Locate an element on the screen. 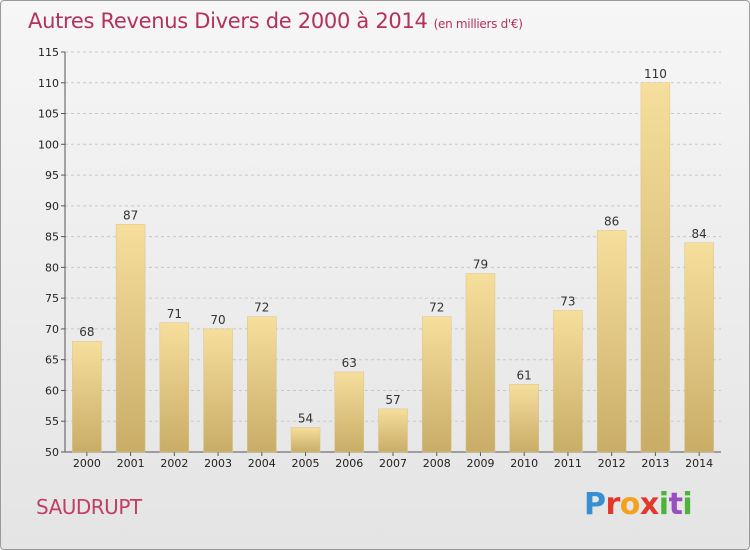 This screenshot has width=750, height=550. x-tick-label: 2001 is located at coordinates (131, 463).